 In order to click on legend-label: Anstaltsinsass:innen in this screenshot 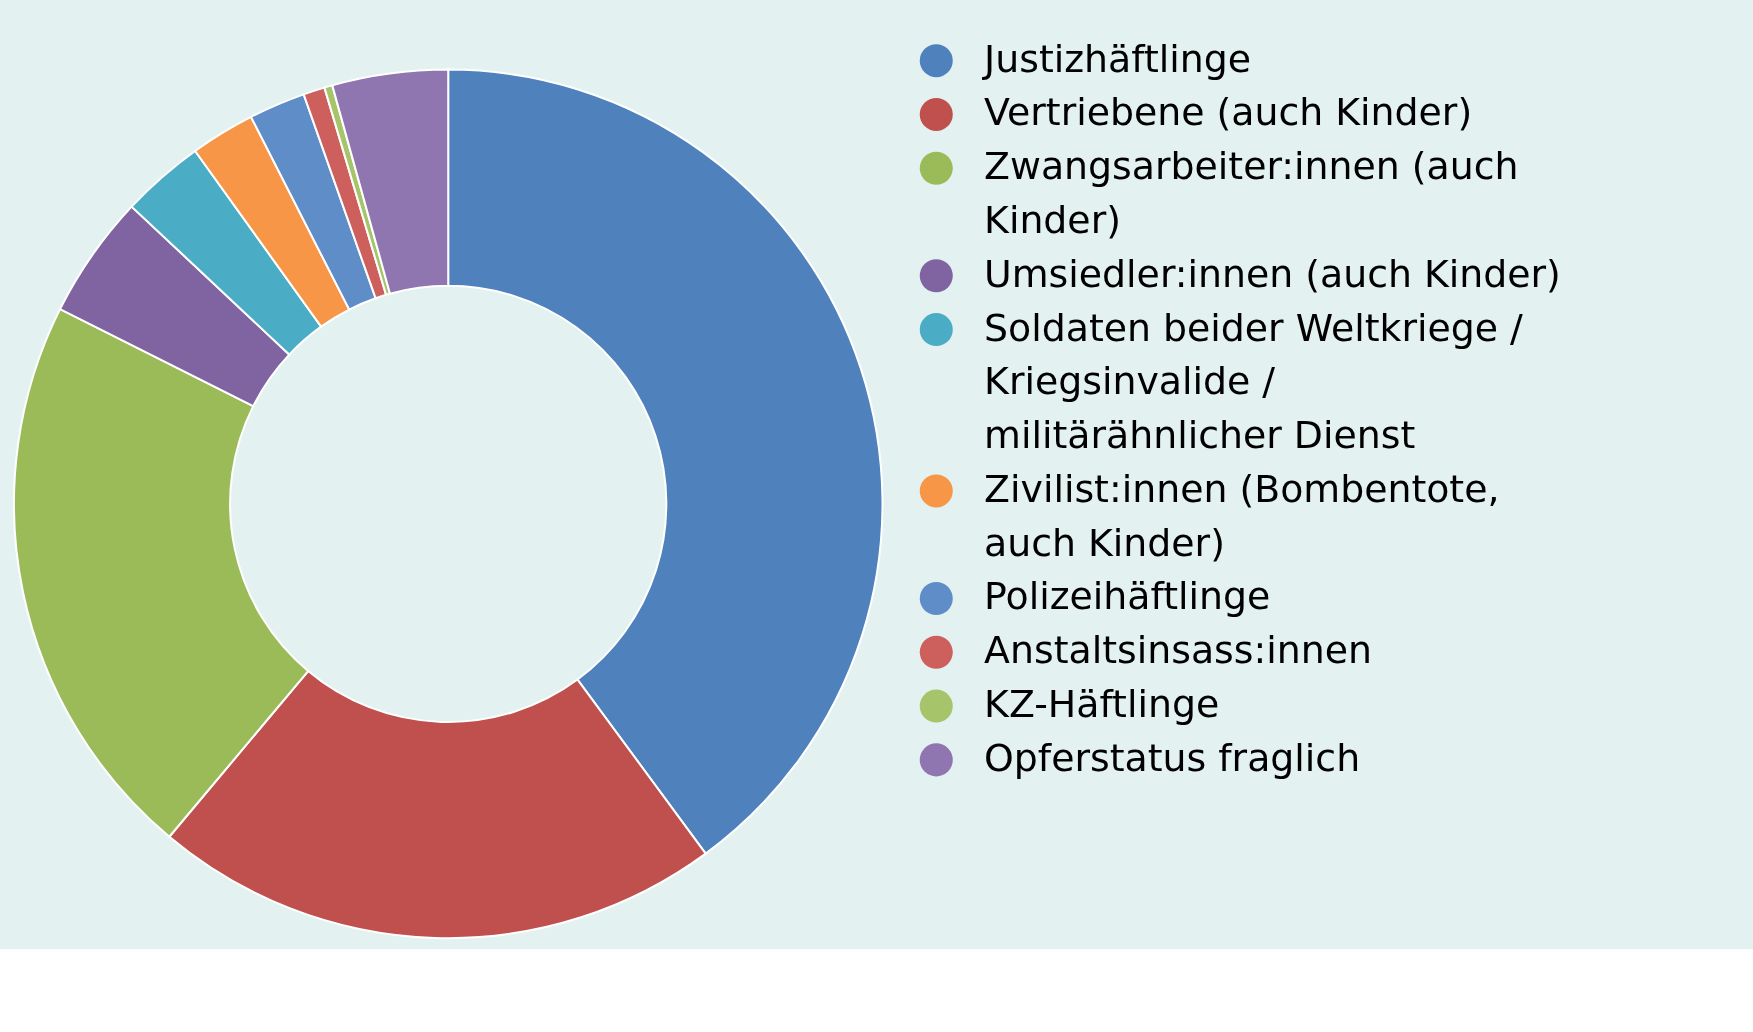, I will do `click(1178, 650)`.